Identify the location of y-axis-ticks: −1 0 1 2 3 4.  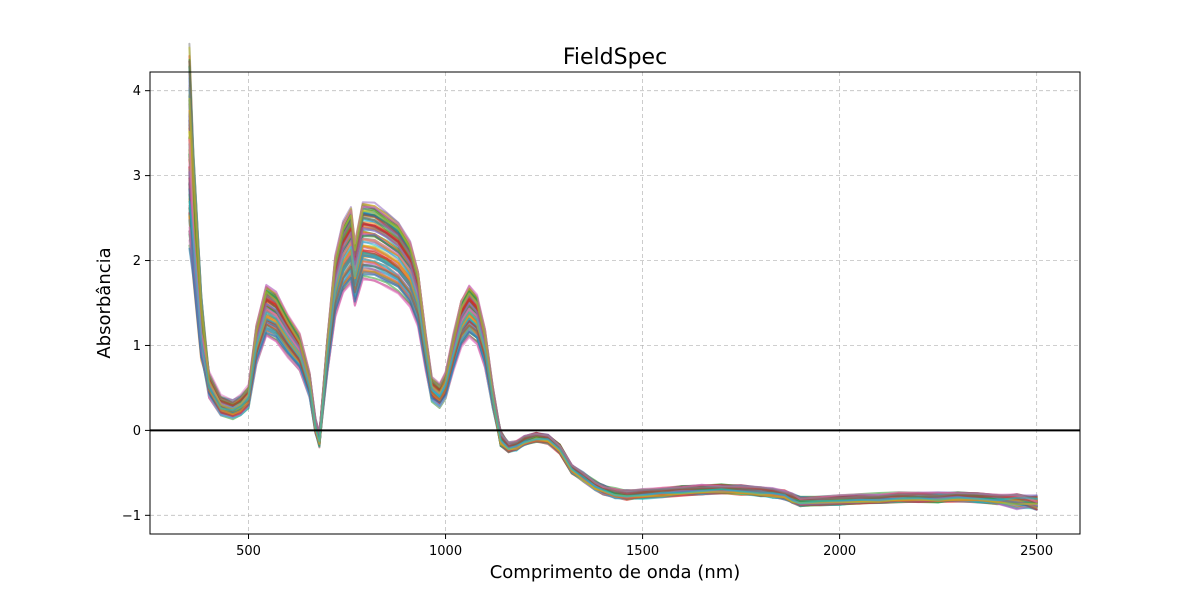
(136, 304).